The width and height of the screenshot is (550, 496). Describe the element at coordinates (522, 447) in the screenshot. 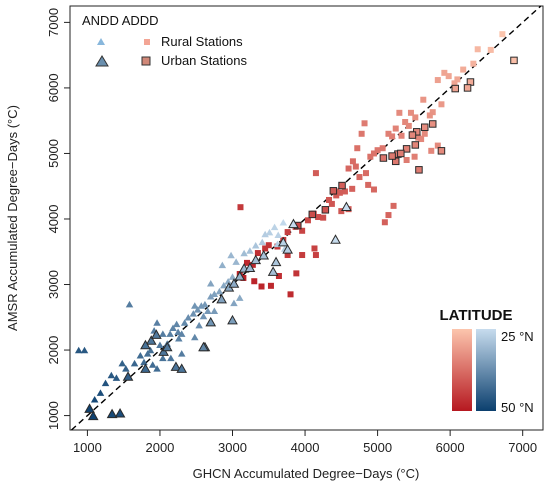

I see `x-tick-label: 7000` at that location.